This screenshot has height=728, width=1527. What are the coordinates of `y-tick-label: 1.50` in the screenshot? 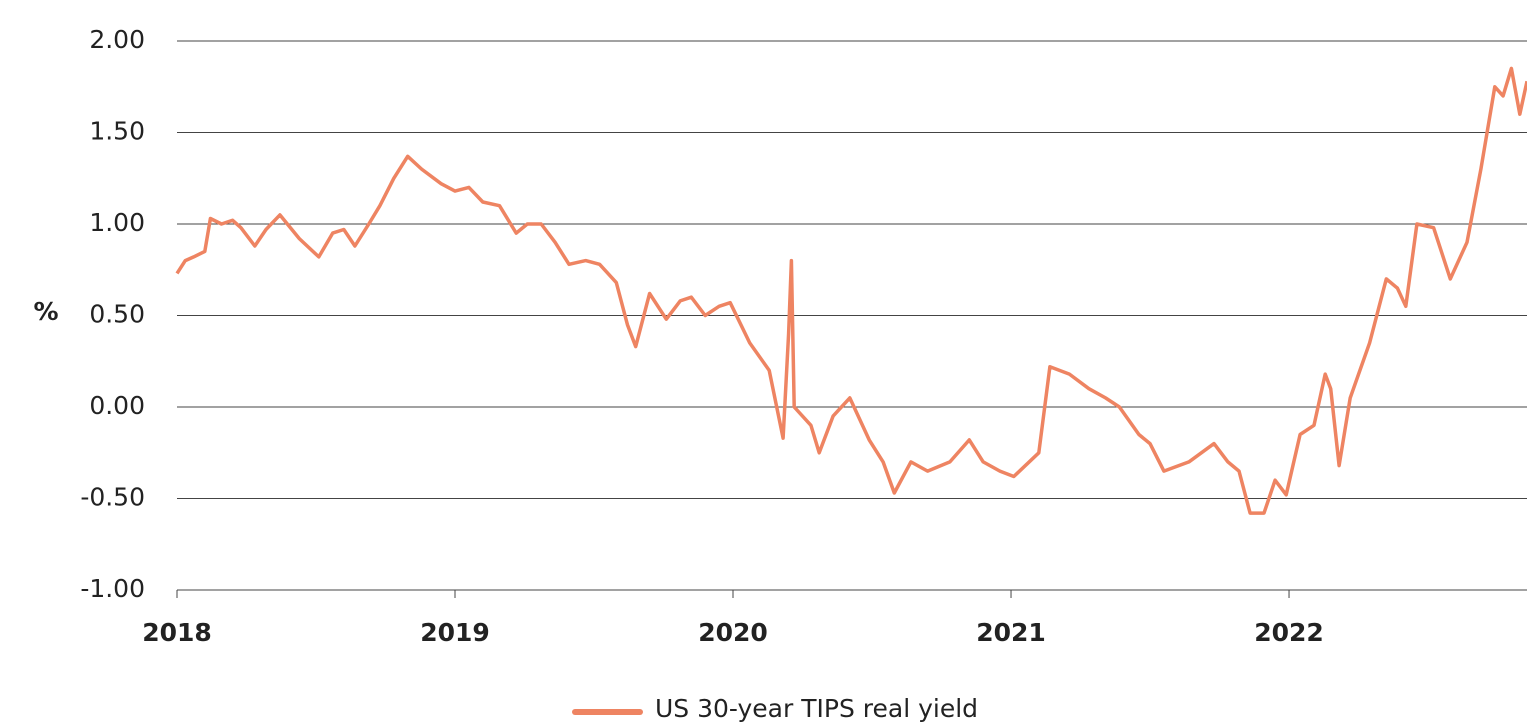 It's located at (117, 131).